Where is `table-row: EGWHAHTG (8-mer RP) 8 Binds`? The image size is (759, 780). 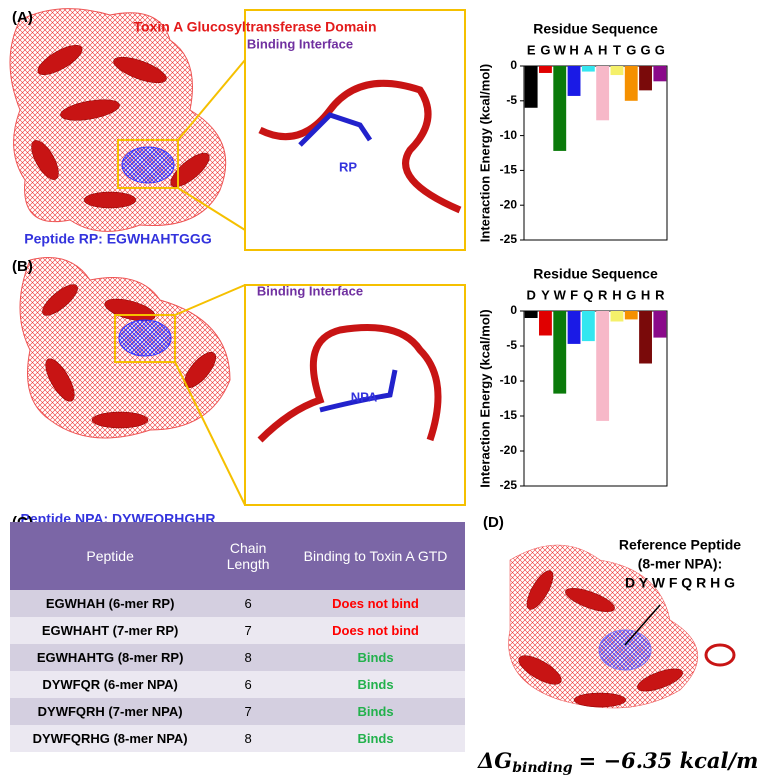
table-row: EGWHAHTG (8-mer RP) 8 Binds is located at coordinates (237, 657).